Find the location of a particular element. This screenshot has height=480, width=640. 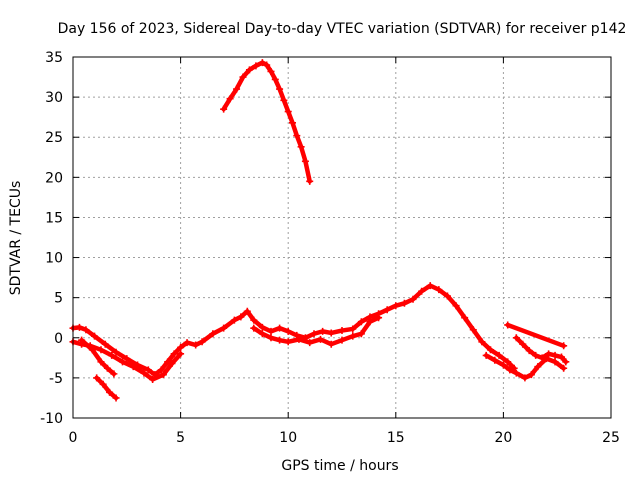

x-tick-label-4: 20 is located at coordinates (503, 438).